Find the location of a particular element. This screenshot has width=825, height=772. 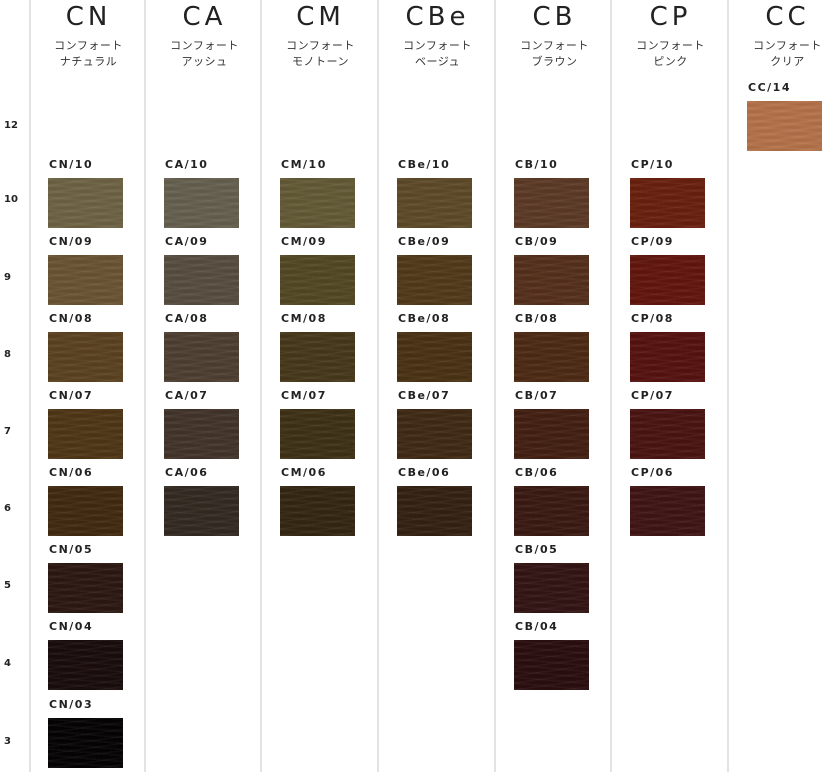

swatch-label: CB/10 is located at coordinates (537, 164).